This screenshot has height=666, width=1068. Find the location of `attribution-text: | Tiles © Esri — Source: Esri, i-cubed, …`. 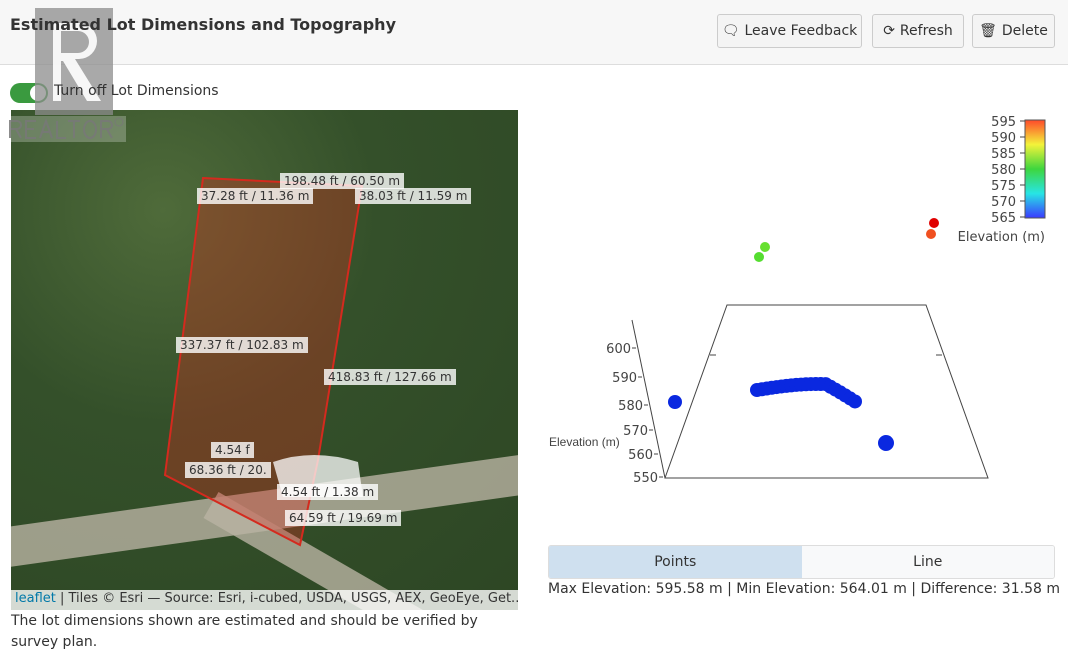

attribution-text: | Tiles © Esri — Source: Esri, i-cubed, … is located at coordinates (286, 598).